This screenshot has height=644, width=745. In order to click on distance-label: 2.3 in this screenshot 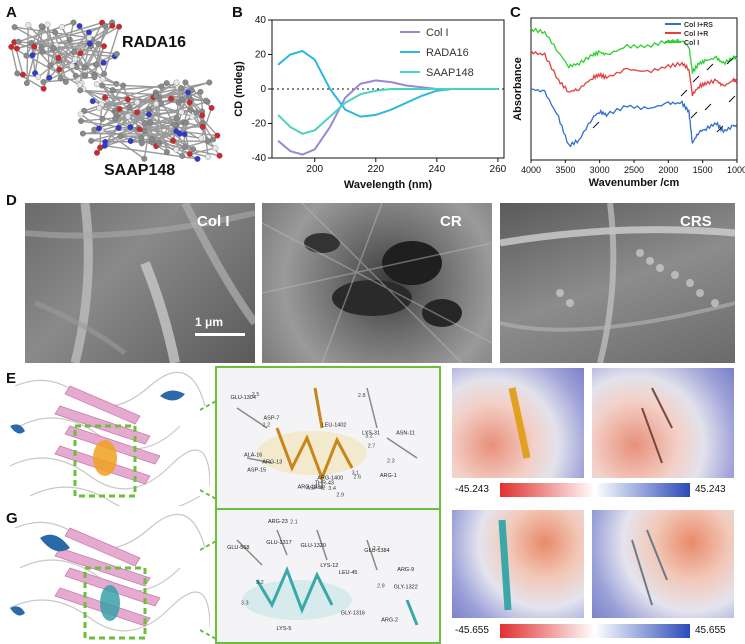, I will do `click(391, 462)`.